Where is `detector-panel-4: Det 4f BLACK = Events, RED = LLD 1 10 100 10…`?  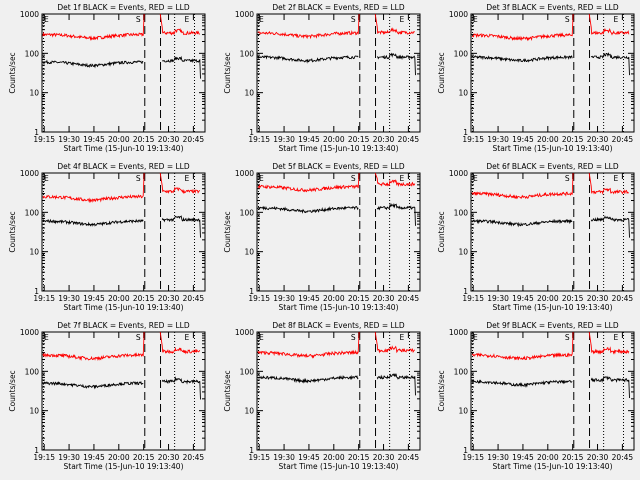 detector-panel-4: Det 4f BLACK = Events, RED = LLD 1 10 100 10… is located at coordinates (107, 237).